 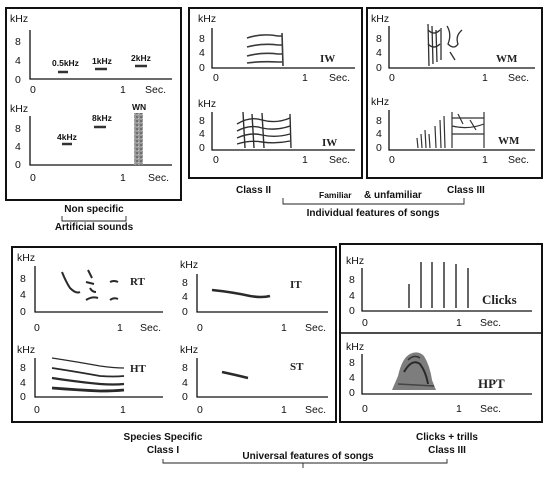 I want to click on panel-individual-iw: kHz 8 4 0 IW 0 1 Sec. kHz 8 4 0, so click(x=275, y=93).